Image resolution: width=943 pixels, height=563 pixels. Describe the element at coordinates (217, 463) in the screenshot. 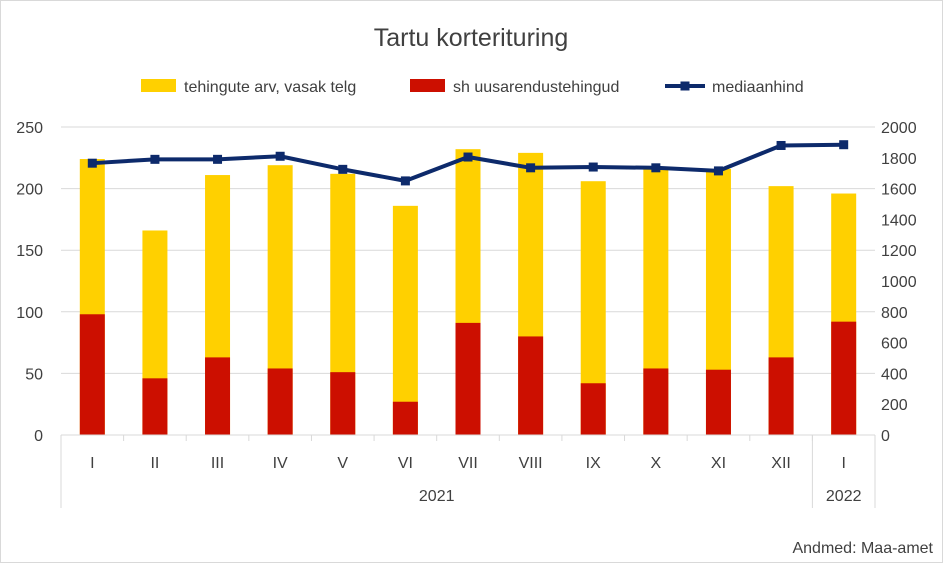

I see `x-tick-label: III` at that location.